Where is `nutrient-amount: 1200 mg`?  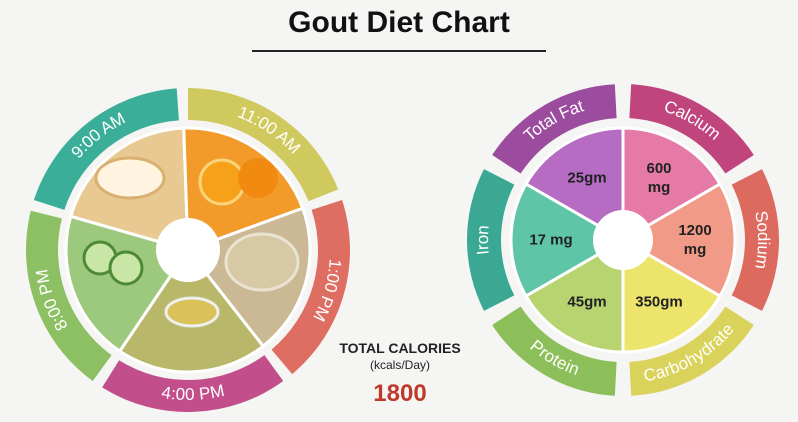
nutrient-amount: 1200 mg is located at coordinates (695, 240).